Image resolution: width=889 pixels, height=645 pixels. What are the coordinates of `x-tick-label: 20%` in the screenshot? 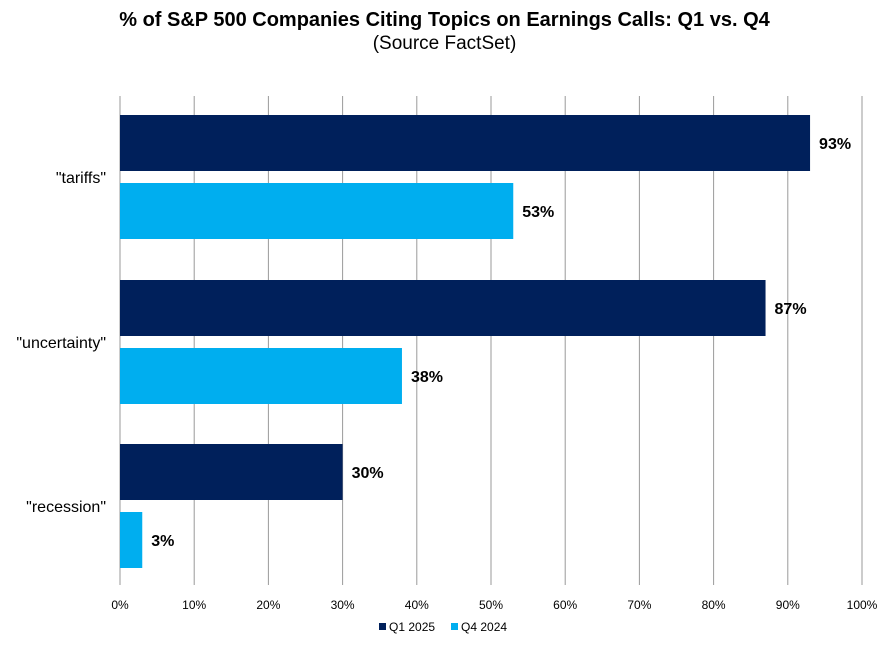 It's located at (268, 605).